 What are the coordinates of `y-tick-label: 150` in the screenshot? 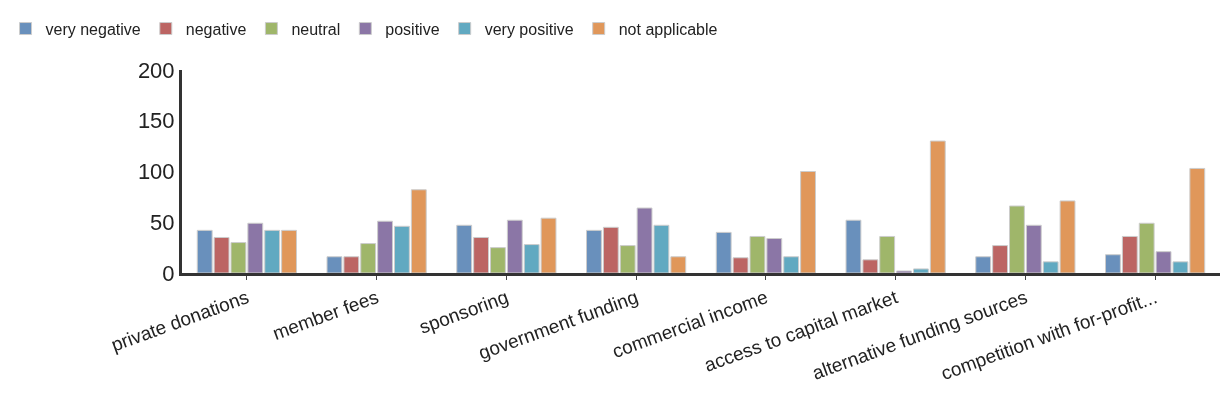 It's located at (156, 121).